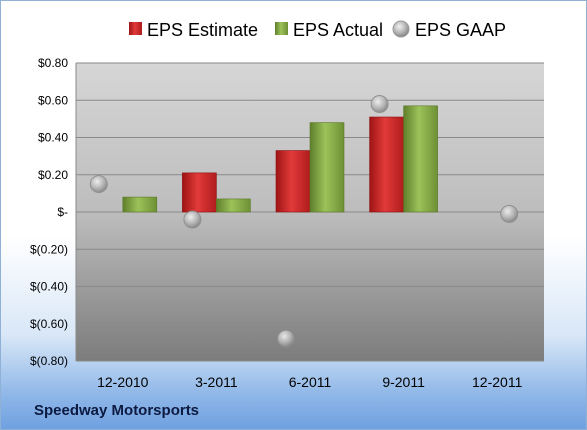  Describe the element at coordinates (49, 324) in the screenshot. I see `y-tick-label: $(0.60)` at that location.